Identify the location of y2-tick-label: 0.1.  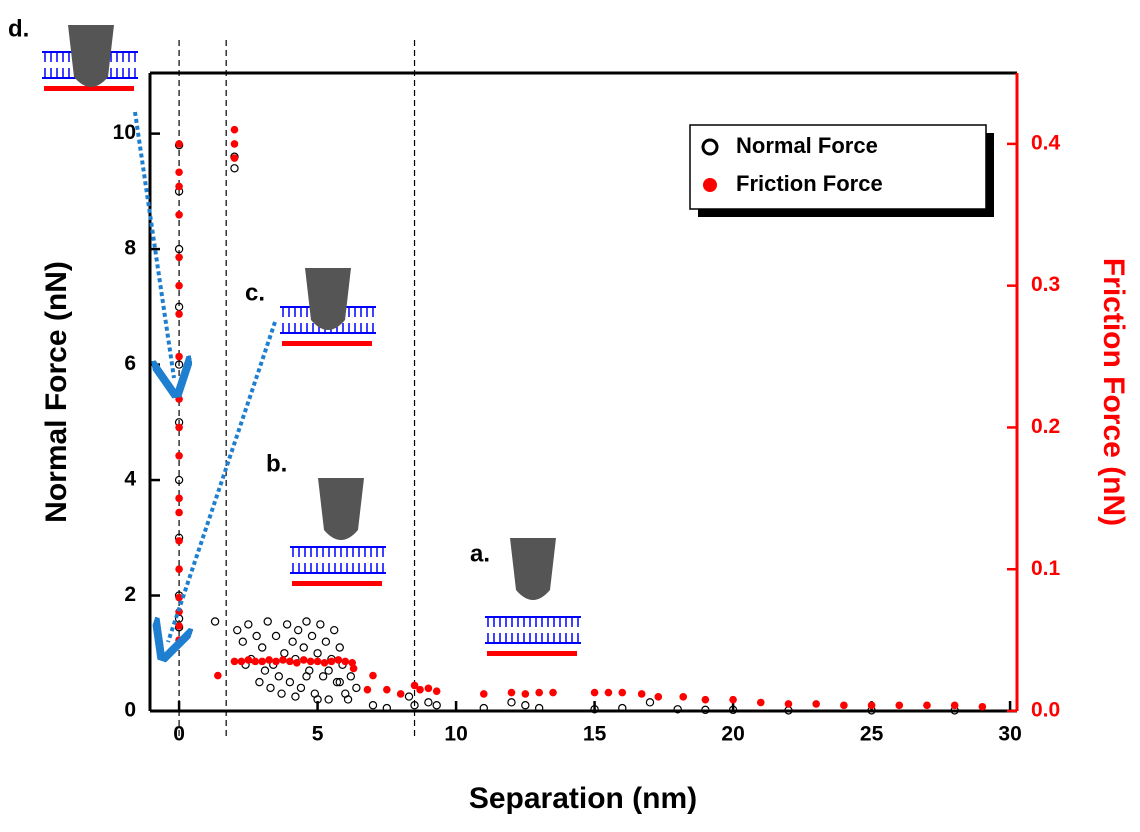
(1046, 568).